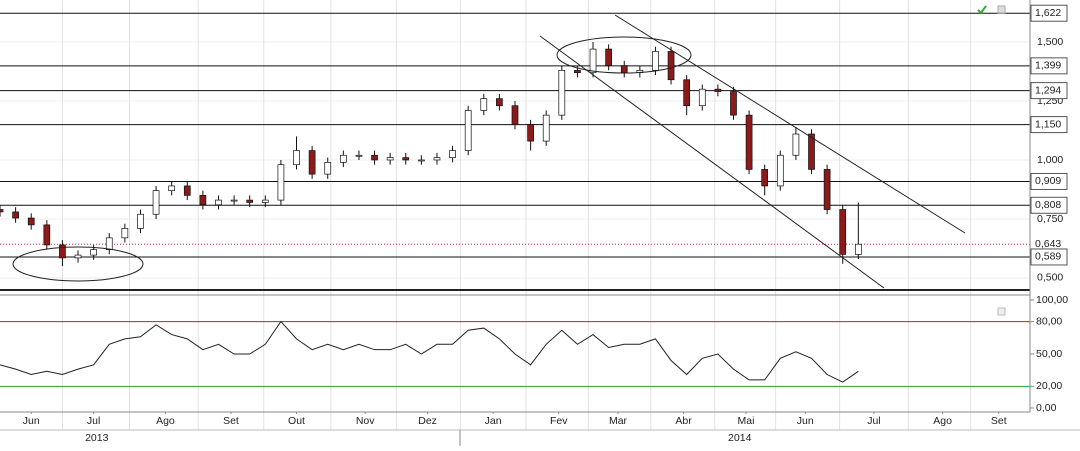 This screenshot has height=451, width=1080. What do you see at coordinates (982, 10) in the screenshot?
I see `check-icon` at bounding box center [982, 10].